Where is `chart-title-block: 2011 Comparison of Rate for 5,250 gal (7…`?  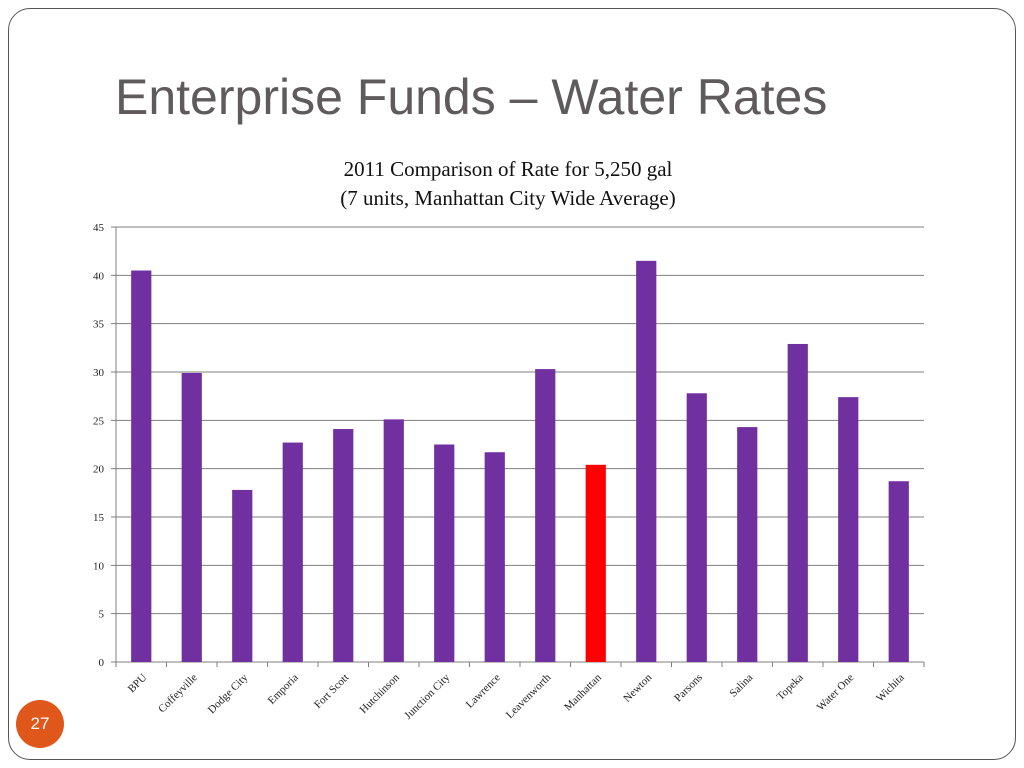
chart-title-block: 2011 Comparison of Rate for 5,250 gal (7… is located at coordinates (508, 184).